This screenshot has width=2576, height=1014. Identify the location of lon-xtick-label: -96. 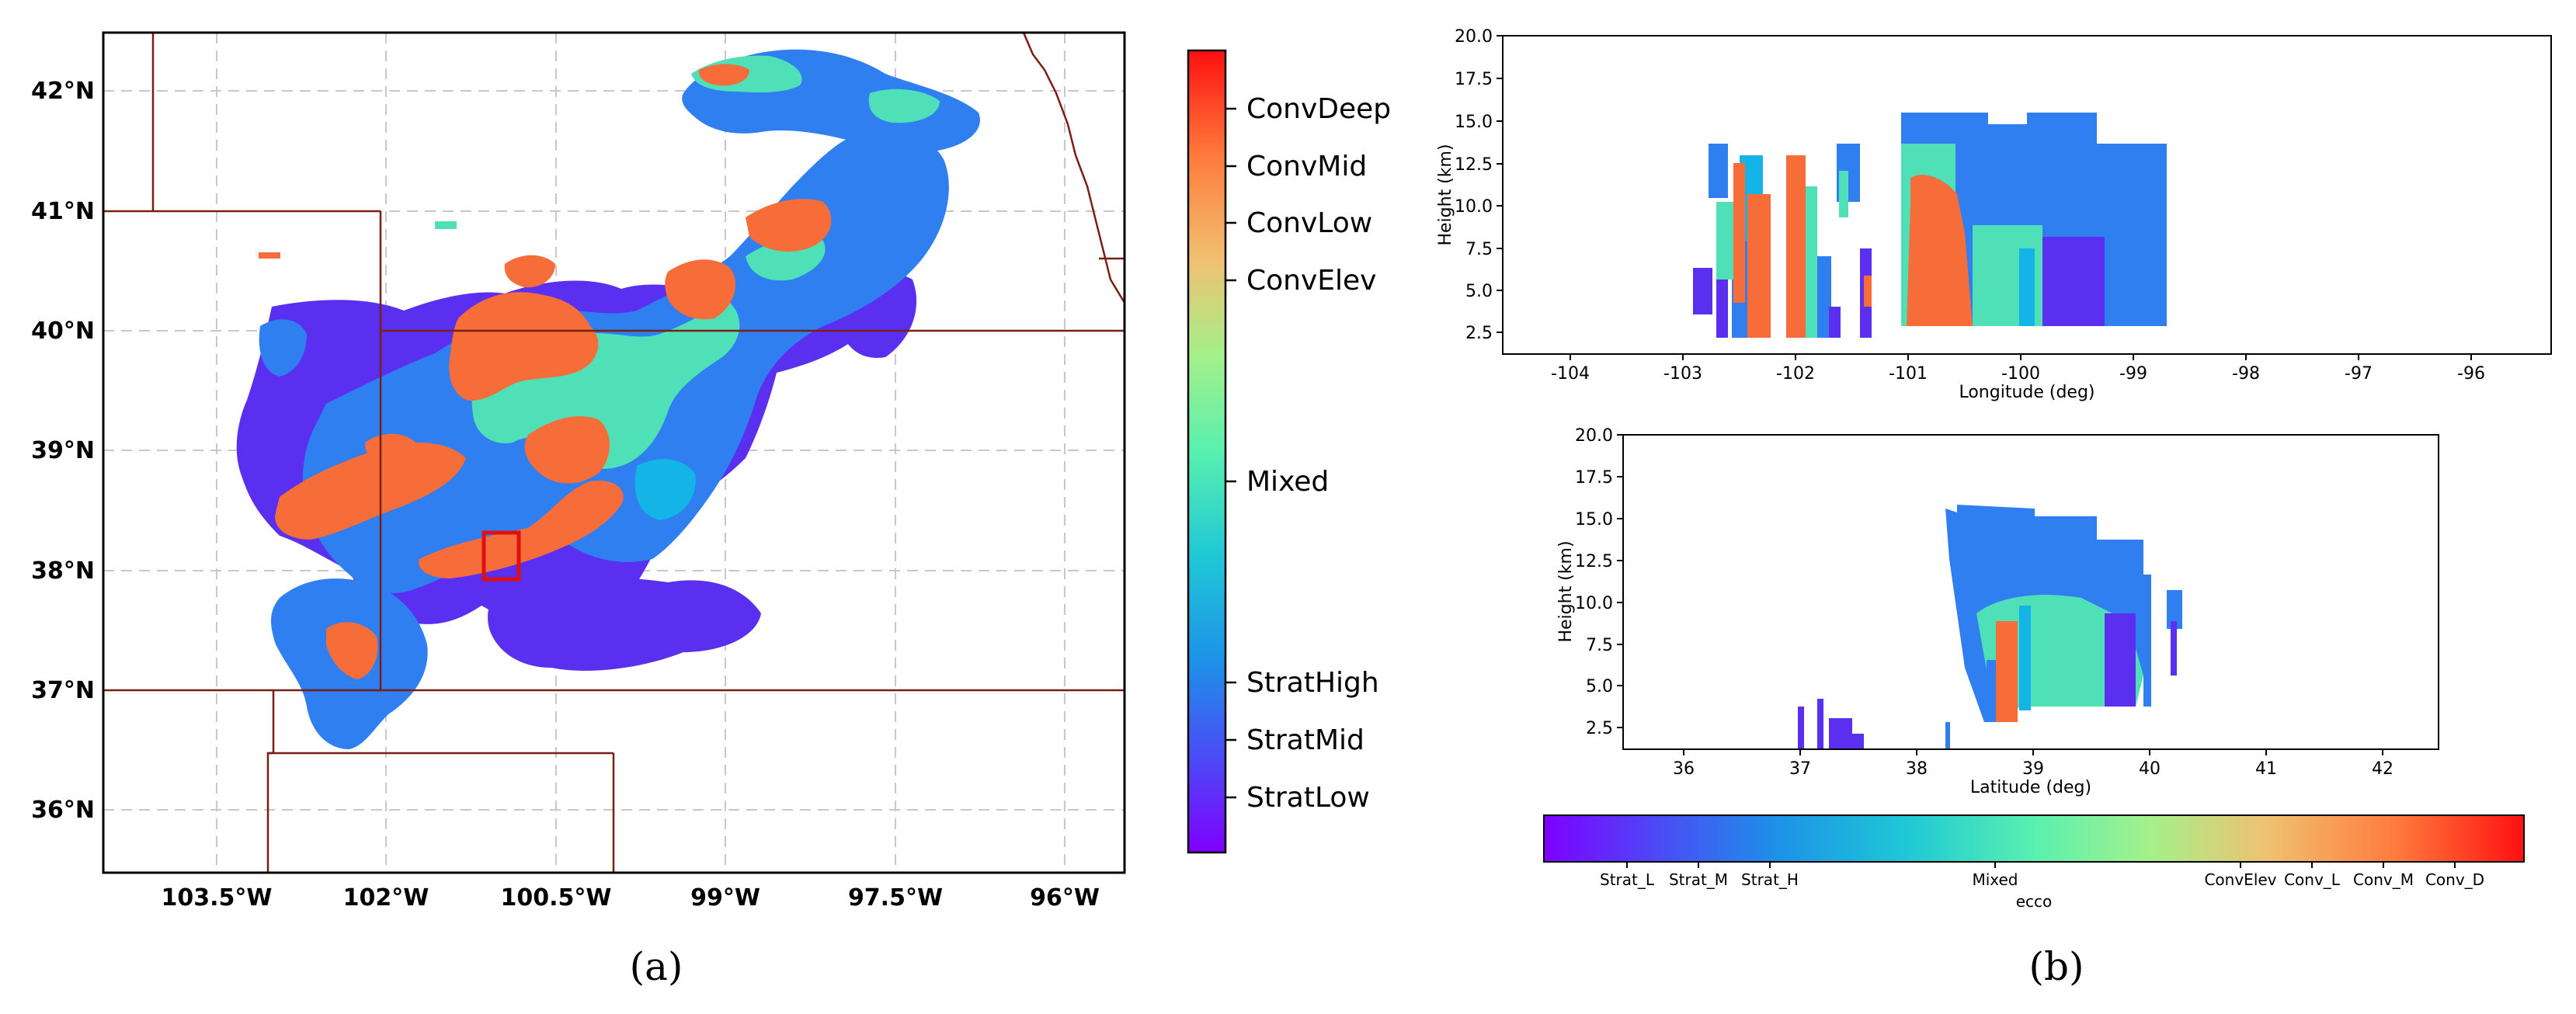
(2471, 374).